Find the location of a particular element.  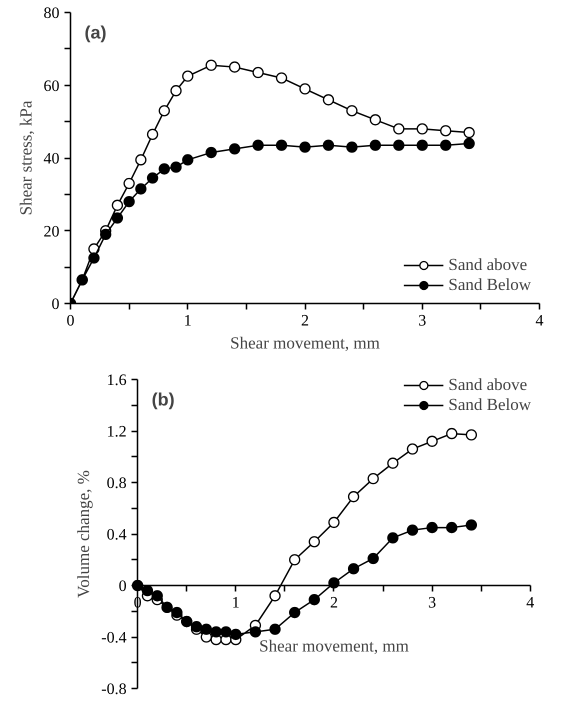

y-axis-title: Shear stress, kPa is located at coordinates (26, 158).